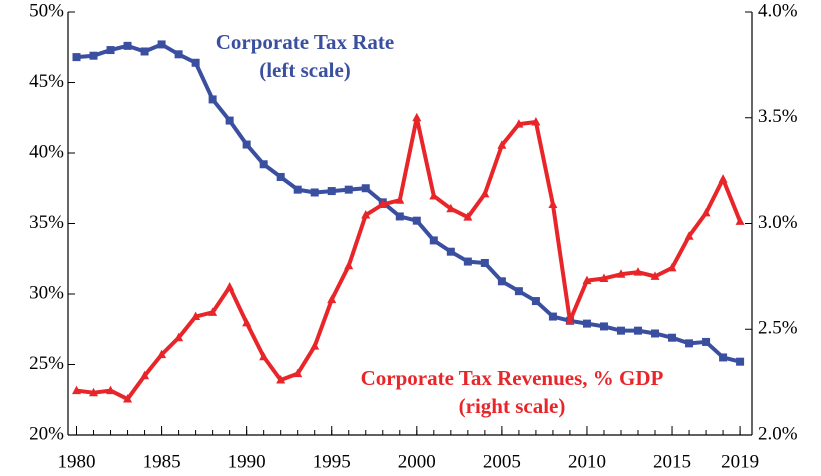  What do you see at coordinates (46, 433) in the screenshot?
I see `y-tick-label: 20%` at bounding box center [46, 433].